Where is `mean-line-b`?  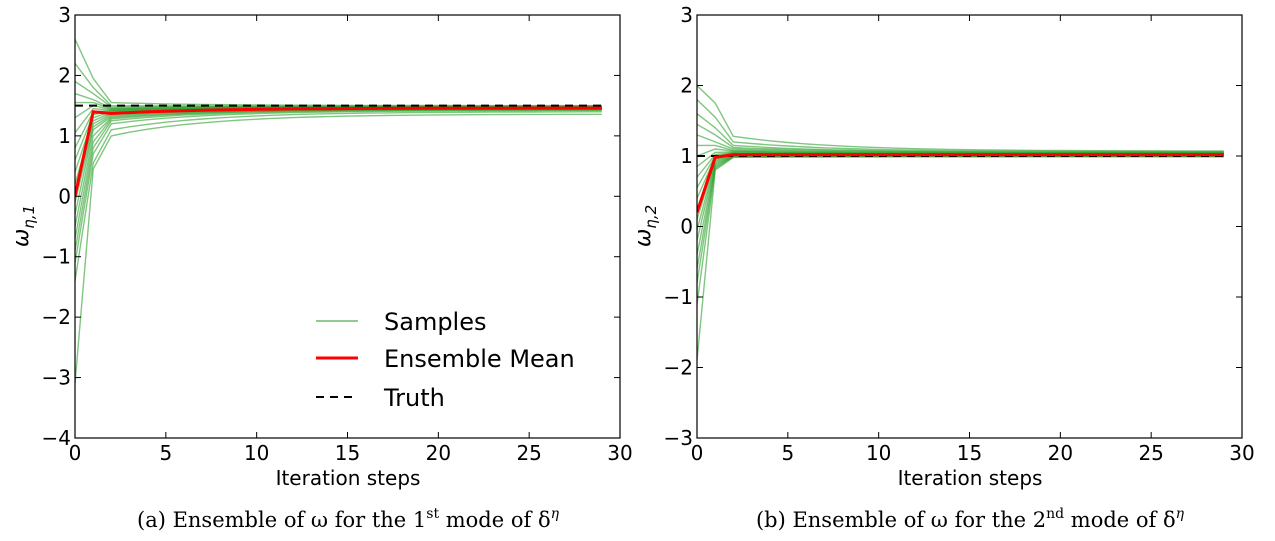 mean-line-b is located at coordinates (960, 183).